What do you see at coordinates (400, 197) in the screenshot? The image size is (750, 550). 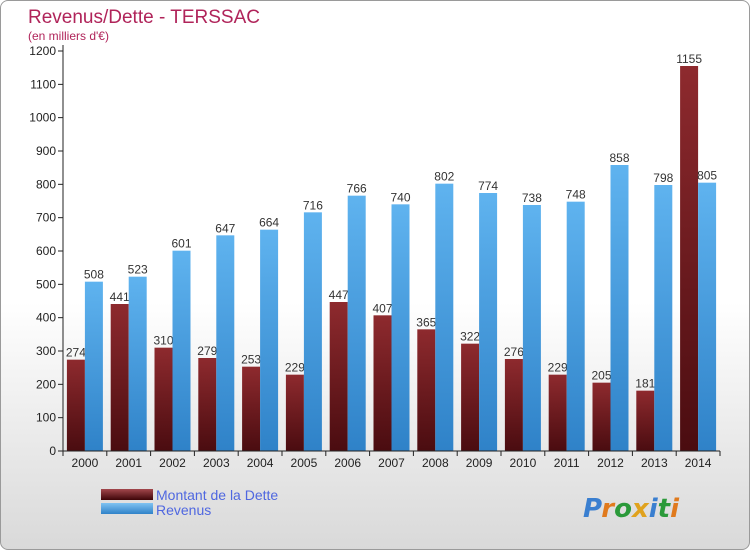 I see `value-label: 740` at bounding box center [400, 197].